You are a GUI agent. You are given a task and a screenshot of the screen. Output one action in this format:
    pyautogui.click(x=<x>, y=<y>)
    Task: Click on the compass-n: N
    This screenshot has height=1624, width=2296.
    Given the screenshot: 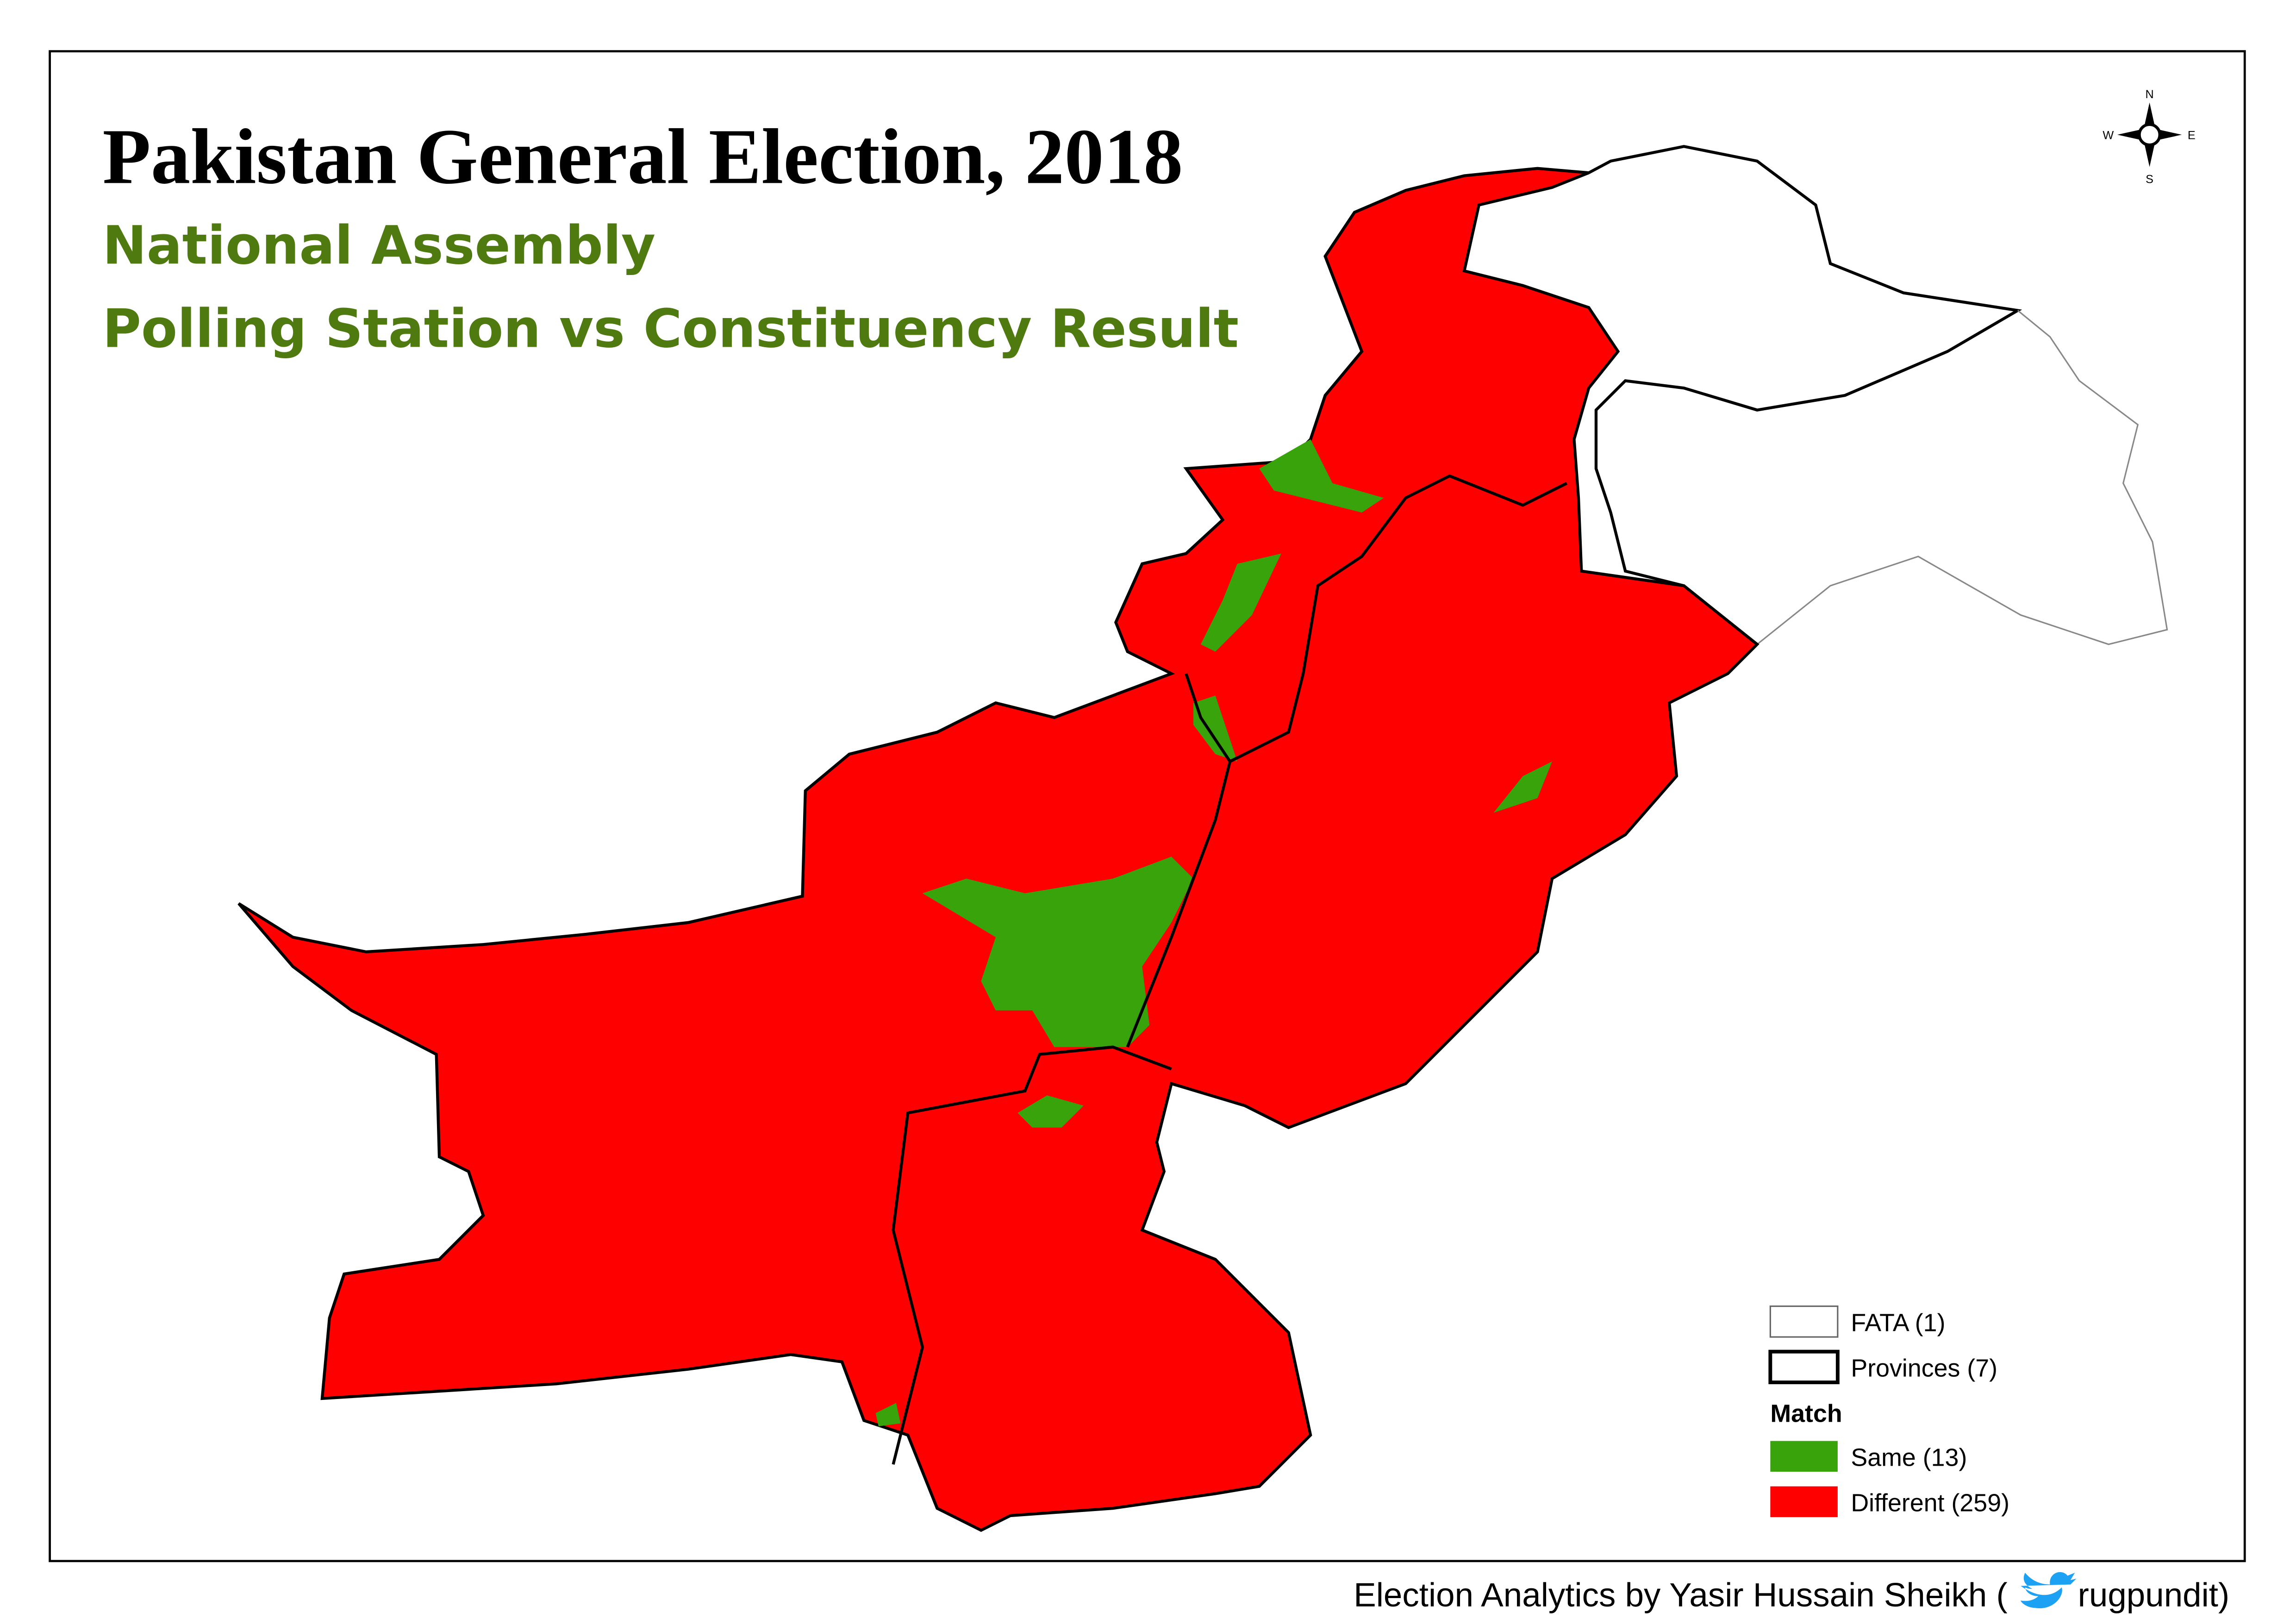 What is the action you would take?
    pyautogui.click(x=2149, y=94)
    